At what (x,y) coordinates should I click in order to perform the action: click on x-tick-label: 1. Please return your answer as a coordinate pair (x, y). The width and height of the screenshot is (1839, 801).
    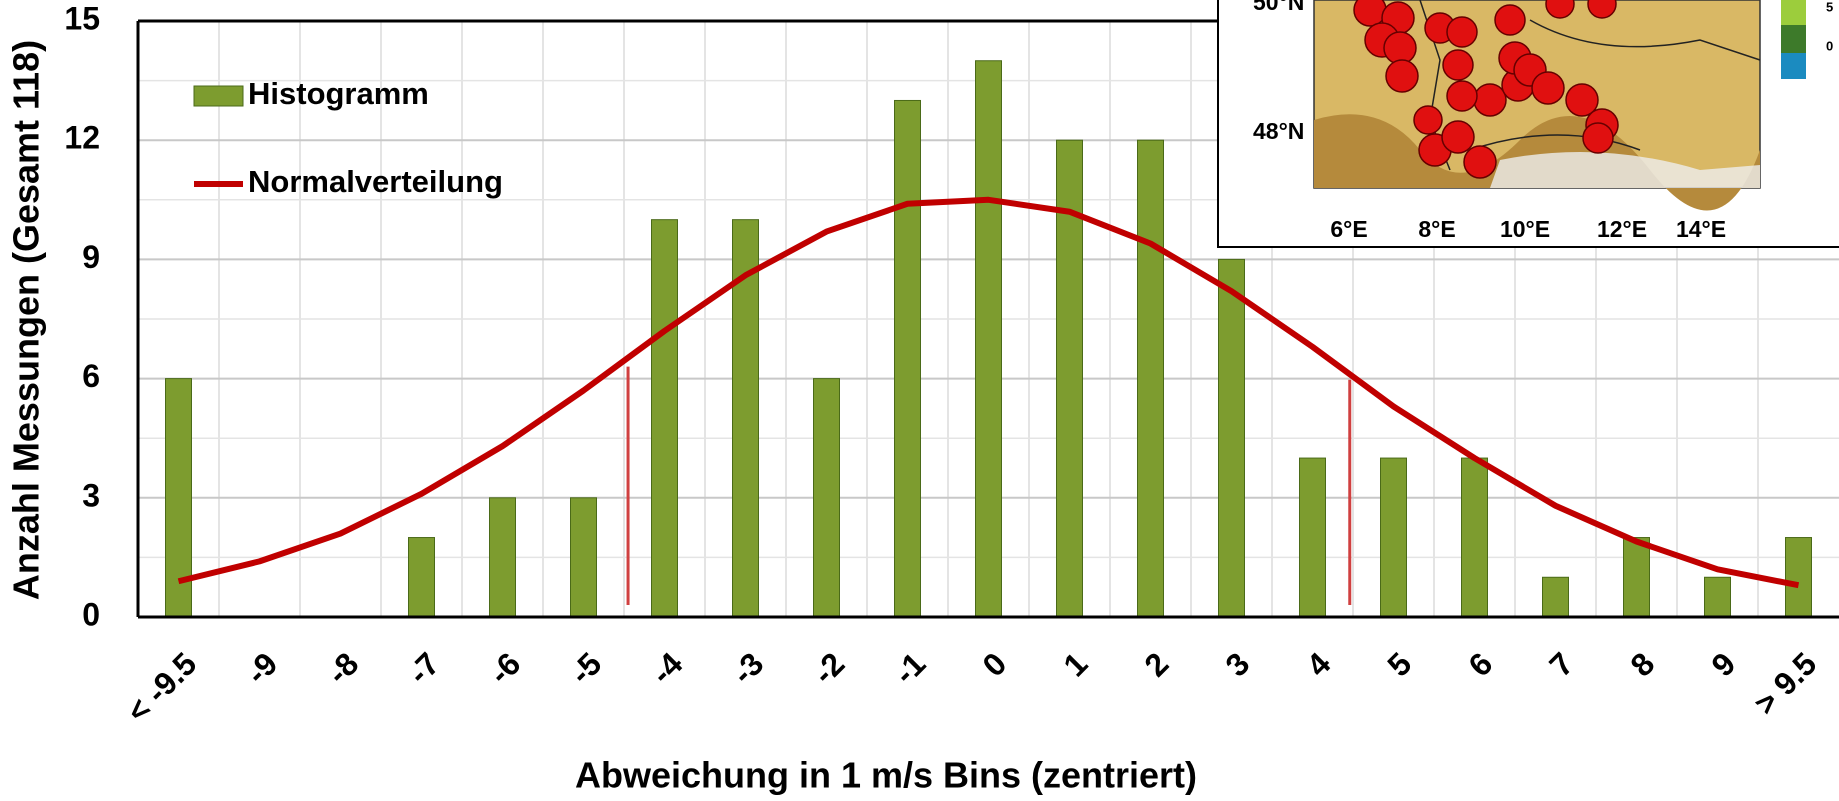
    Looking at the image, I should click on (1075, 664).